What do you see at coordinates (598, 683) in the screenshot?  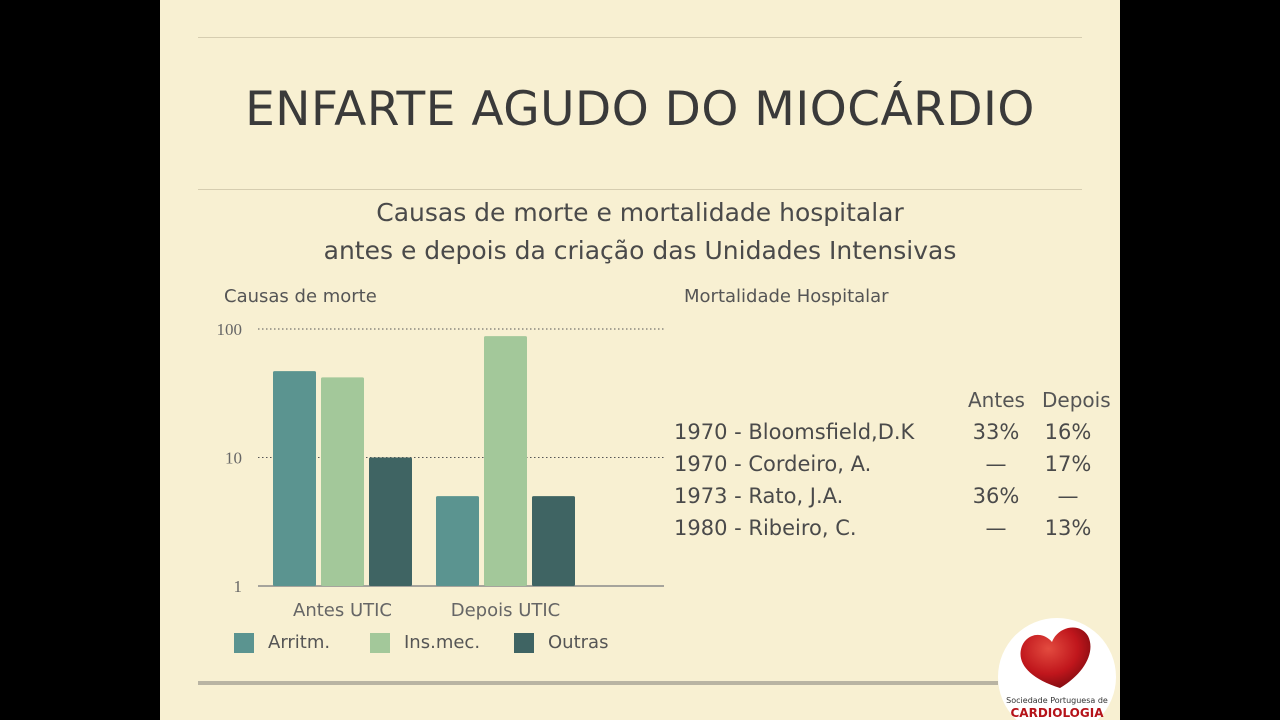 I see `bottom-divider` at bounding box center [598, 683].